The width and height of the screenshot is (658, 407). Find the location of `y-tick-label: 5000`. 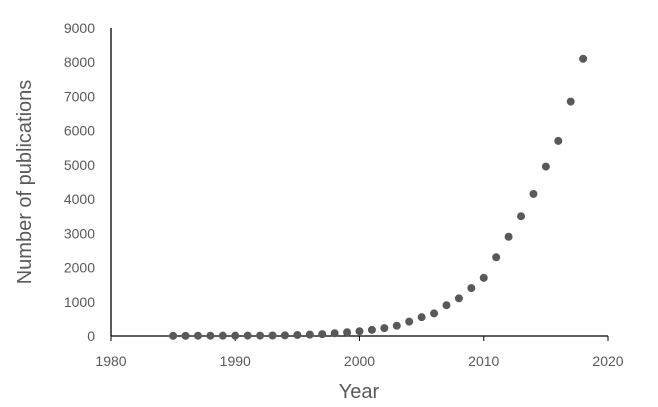

y-tick-label: 5000 is located at coordinates (79, 165).